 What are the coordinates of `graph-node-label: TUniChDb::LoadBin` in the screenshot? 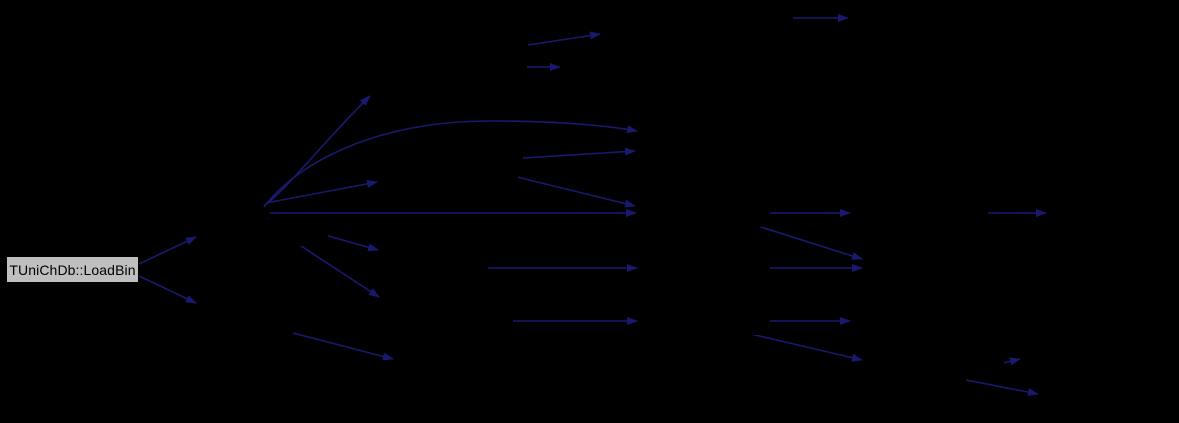 It's located at (72, 269).